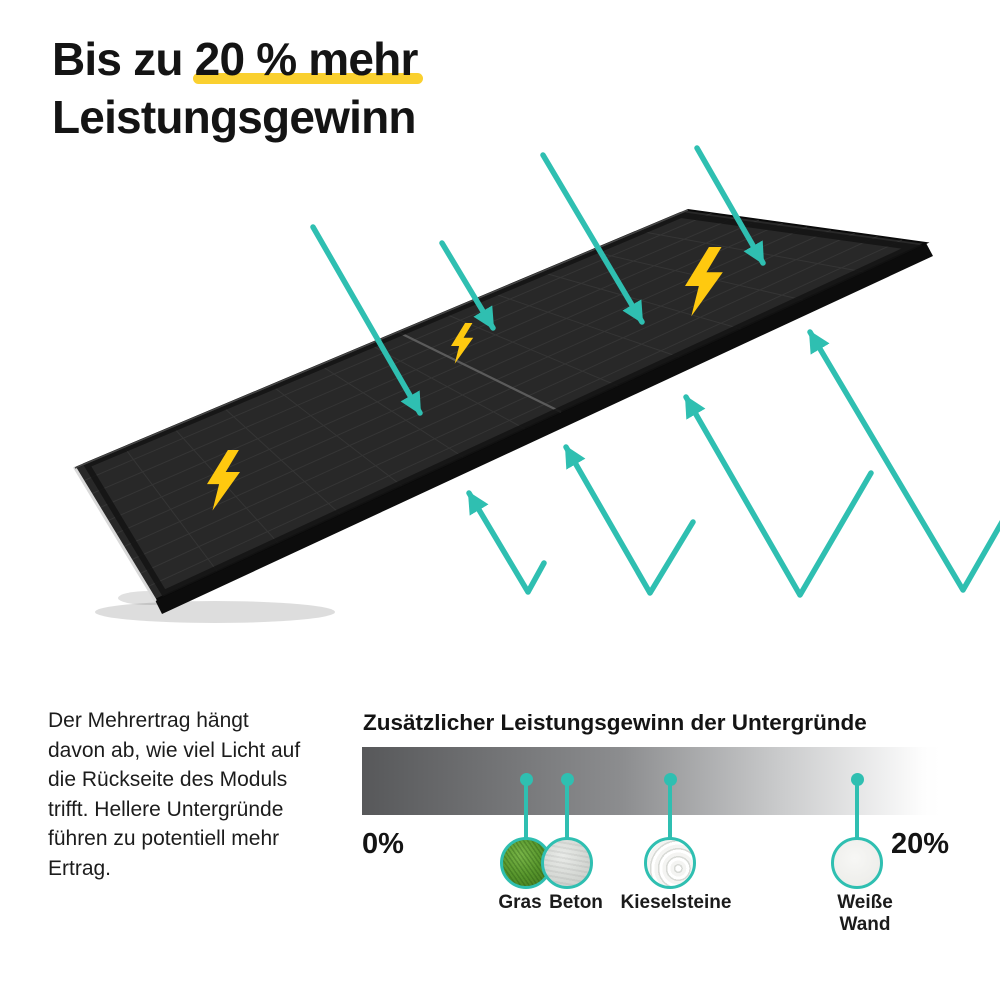 The width and height of the screenshot is (1000, 1000). Describe the element at coordinates (307, 59) in the screenshot. I see `highlighted-text: 20 % mehr` at that location.